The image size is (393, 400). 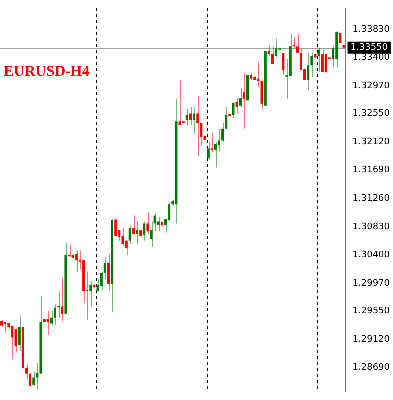 What do you see at coordinates (371, 199) in the screenshot?
I see `y-tick-label: 1.31260` at bounding box center [371, 199].